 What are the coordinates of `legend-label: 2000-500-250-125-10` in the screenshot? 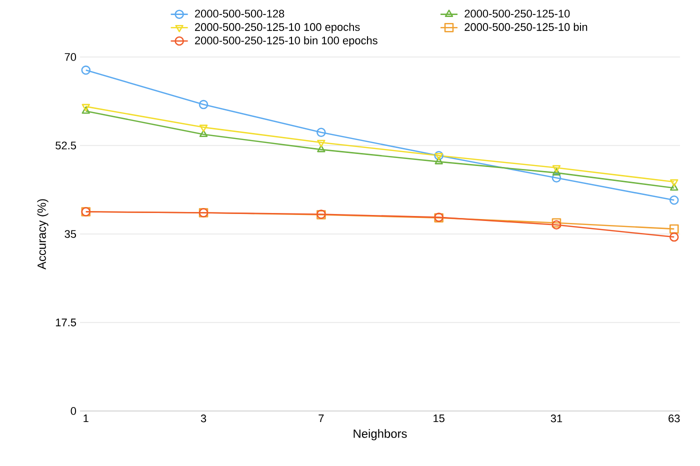 It's located at (517, 14).